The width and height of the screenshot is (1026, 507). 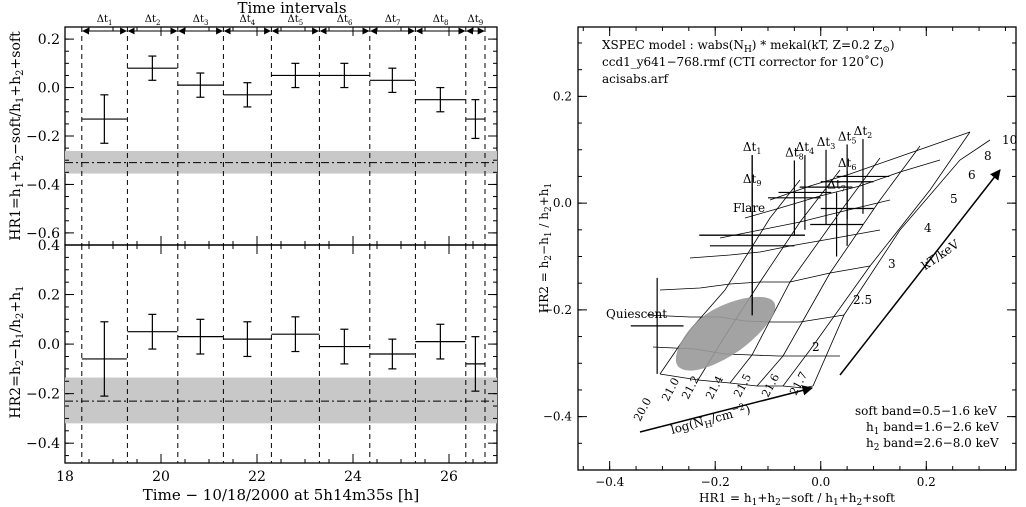 What do you see at coordinates (715, 482) in the screenshot?
I see `right-xtick-label: −0.2` at bounding box center [715, 482].